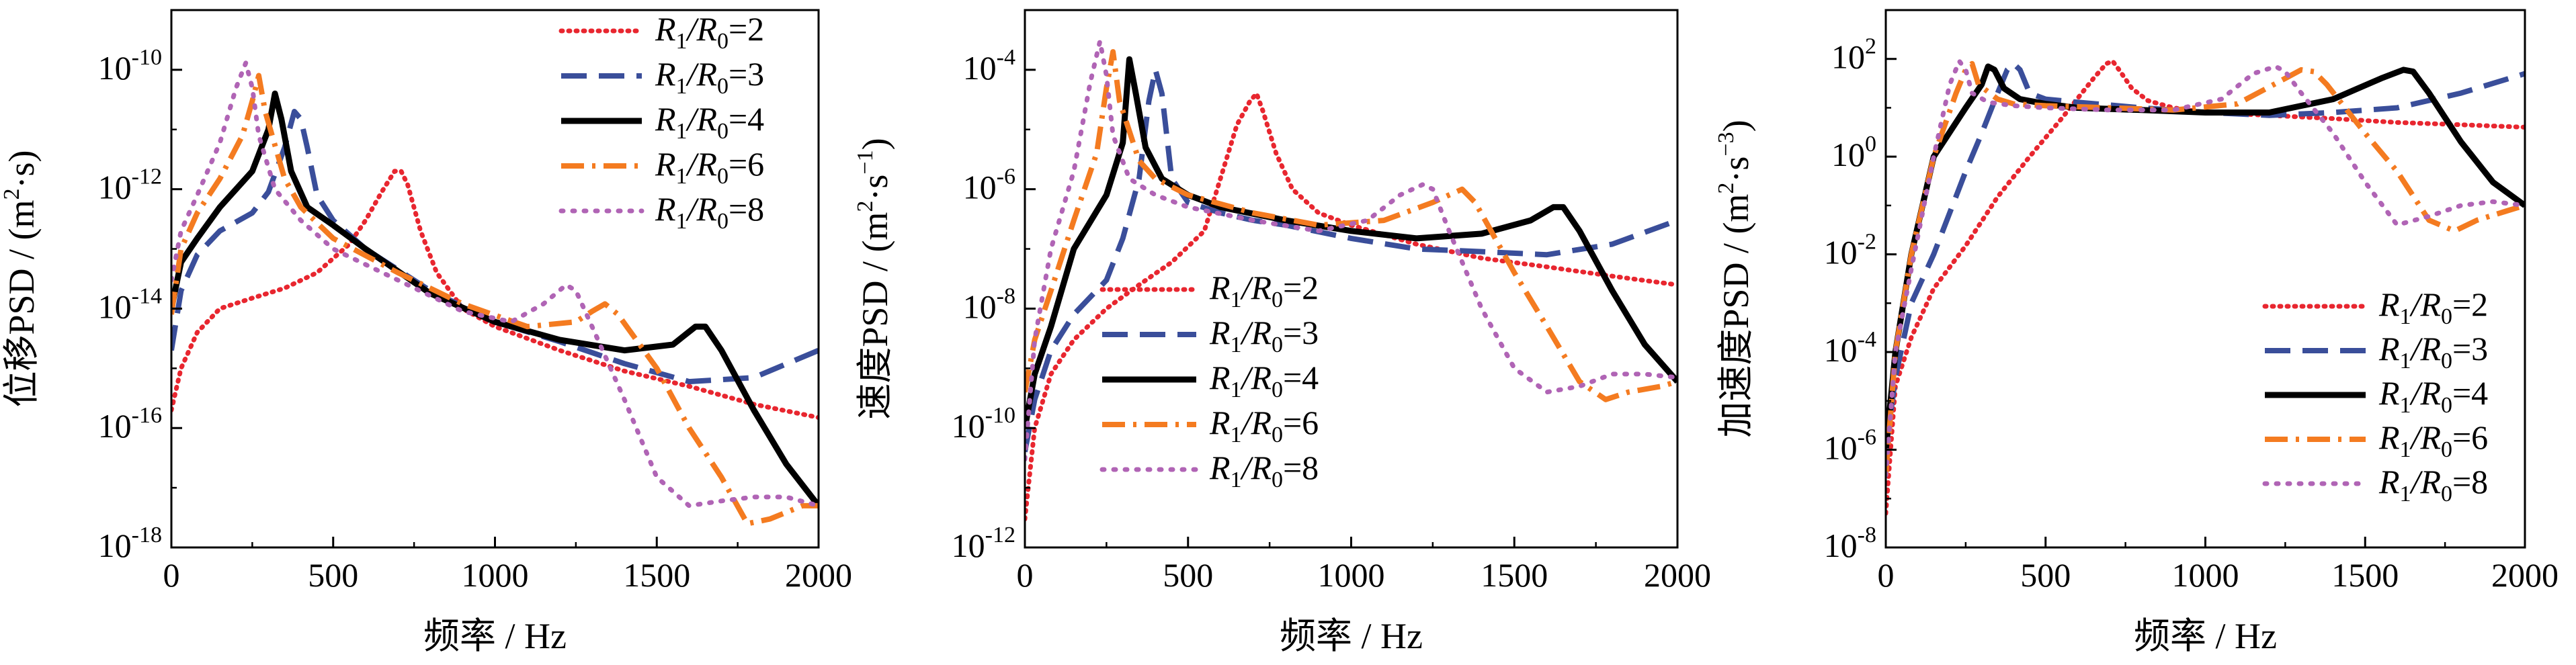  Describe the element at coordinates (130, 304) in the screenshot. I see `y-tick-label: 10⁻¹⁴` at that location.